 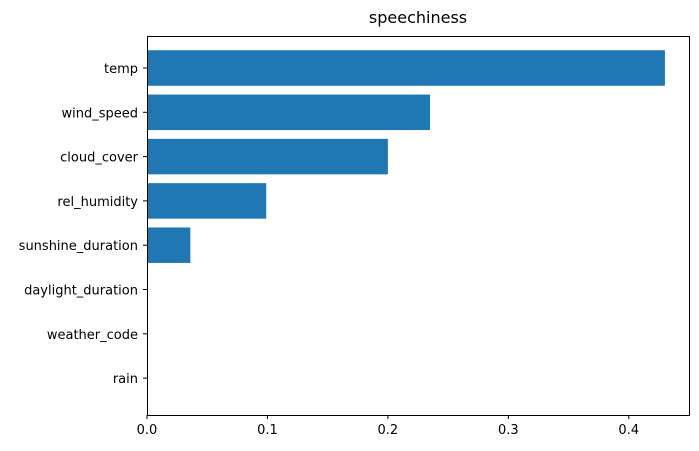 What do you see at coordinates (92, 335) in the screenshot?
I see `y-tick-label-weather-code: weather_code` at bounding box center [92, 335].